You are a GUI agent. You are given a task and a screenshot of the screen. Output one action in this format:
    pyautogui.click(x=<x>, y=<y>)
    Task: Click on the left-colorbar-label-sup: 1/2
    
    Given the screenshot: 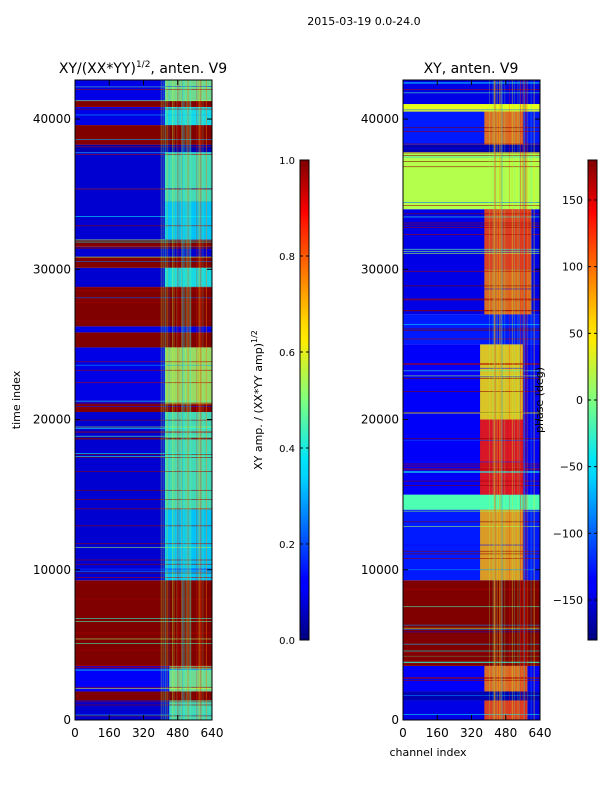 What is the action you would take?
    pyautogui.click(x=254, y=336)
    